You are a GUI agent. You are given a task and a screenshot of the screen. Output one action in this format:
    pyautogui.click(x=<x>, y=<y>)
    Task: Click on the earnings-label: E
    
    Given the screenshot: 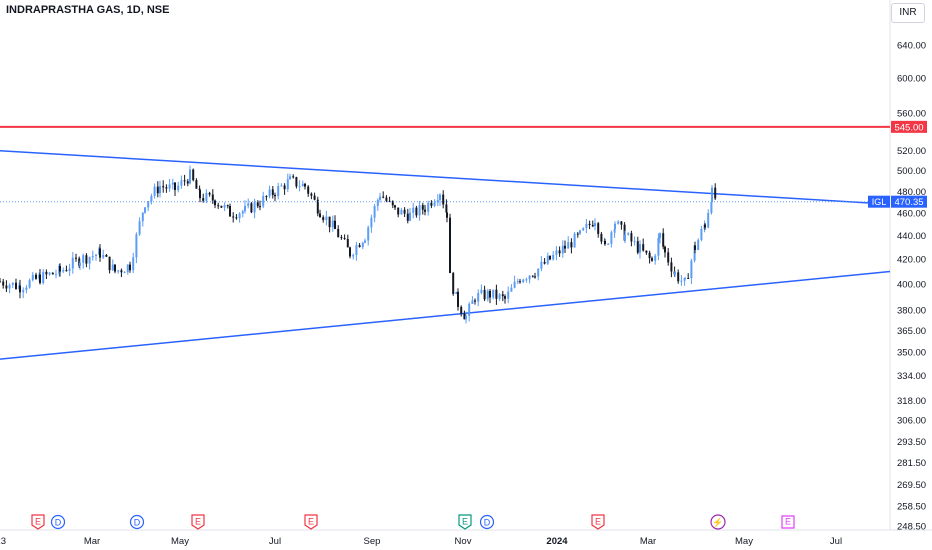 What is the action you would take?
    pyautogui.click(x=788, y=522)
    